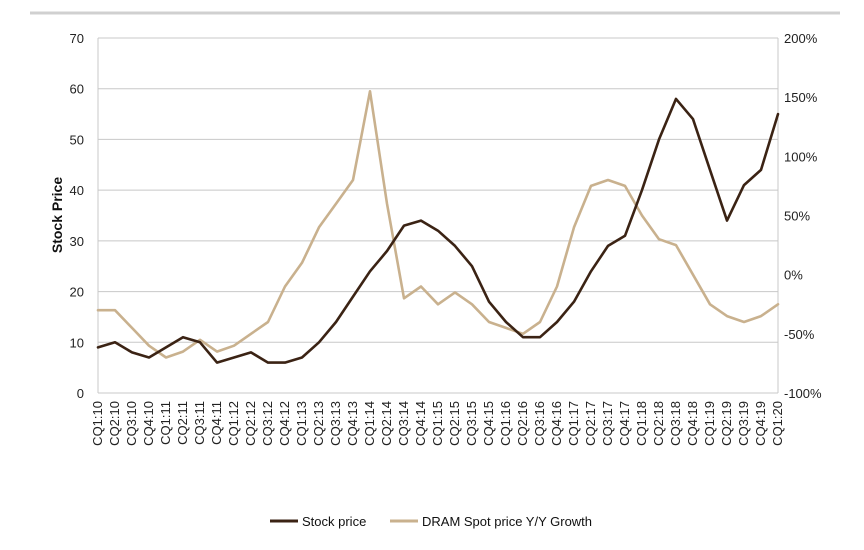 The height and width of the screenshot is (550, 864). Describe the element at coordinates (420, 423) in the screenshot. I see `x-tick-label: CQ4:14` at that location.